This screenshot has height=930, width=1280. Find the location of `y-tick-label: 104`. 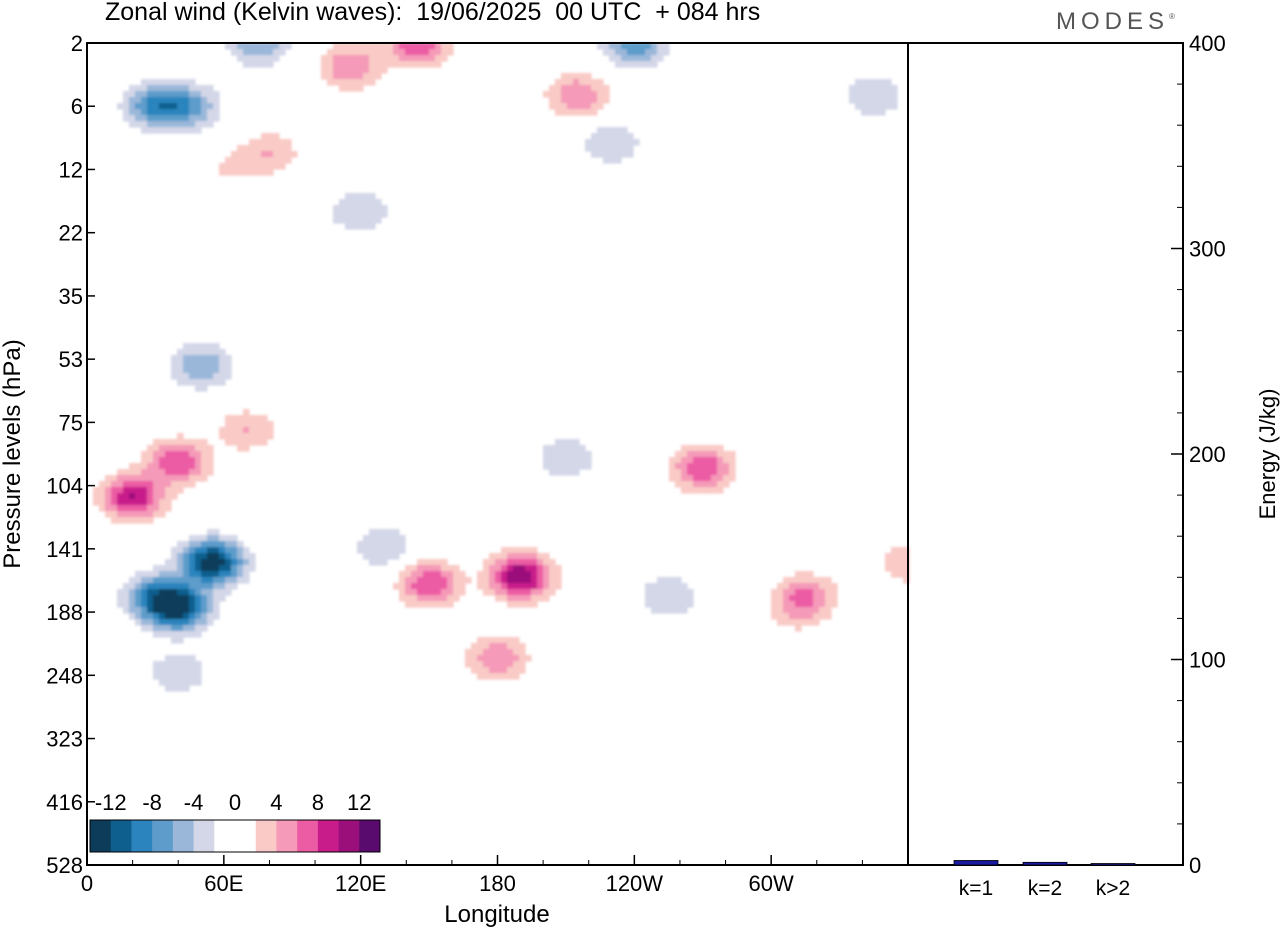

y-tick-label: 104 is located at coordinates (64, 486).